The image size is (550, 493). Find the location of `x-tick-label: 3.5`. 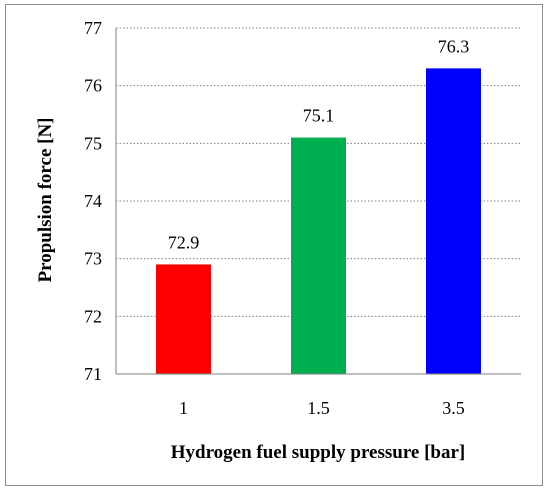

x-tick-label: 3.5 is located at coordinates (453, 408).